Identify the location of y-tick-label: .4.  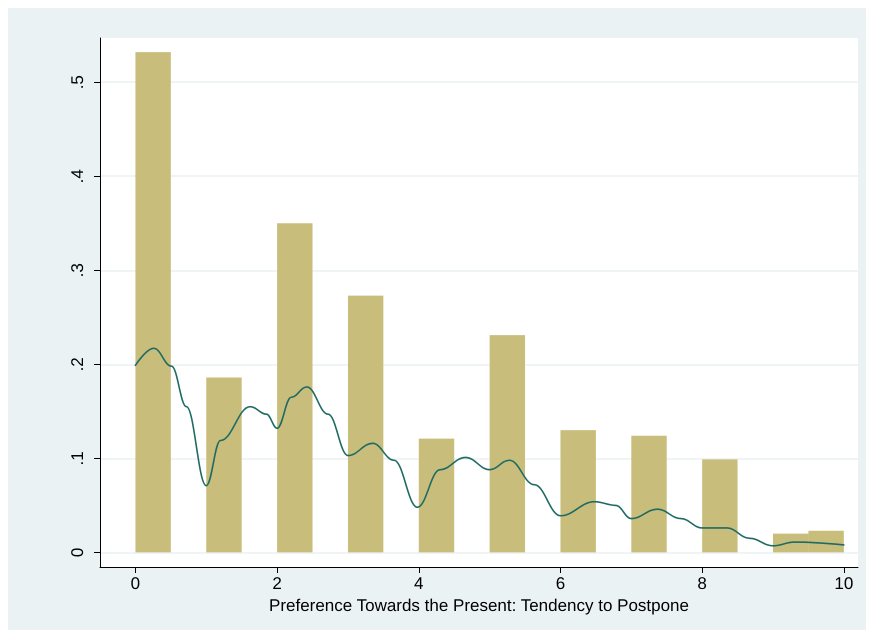
(77, 176).